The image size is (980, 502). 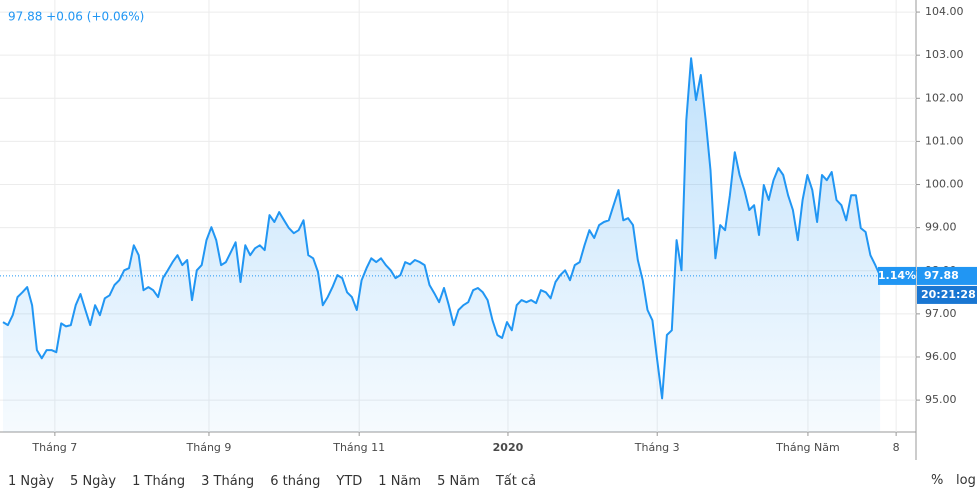 I want to click on range-button: 1 Ngày, so click(x=31, y=481).